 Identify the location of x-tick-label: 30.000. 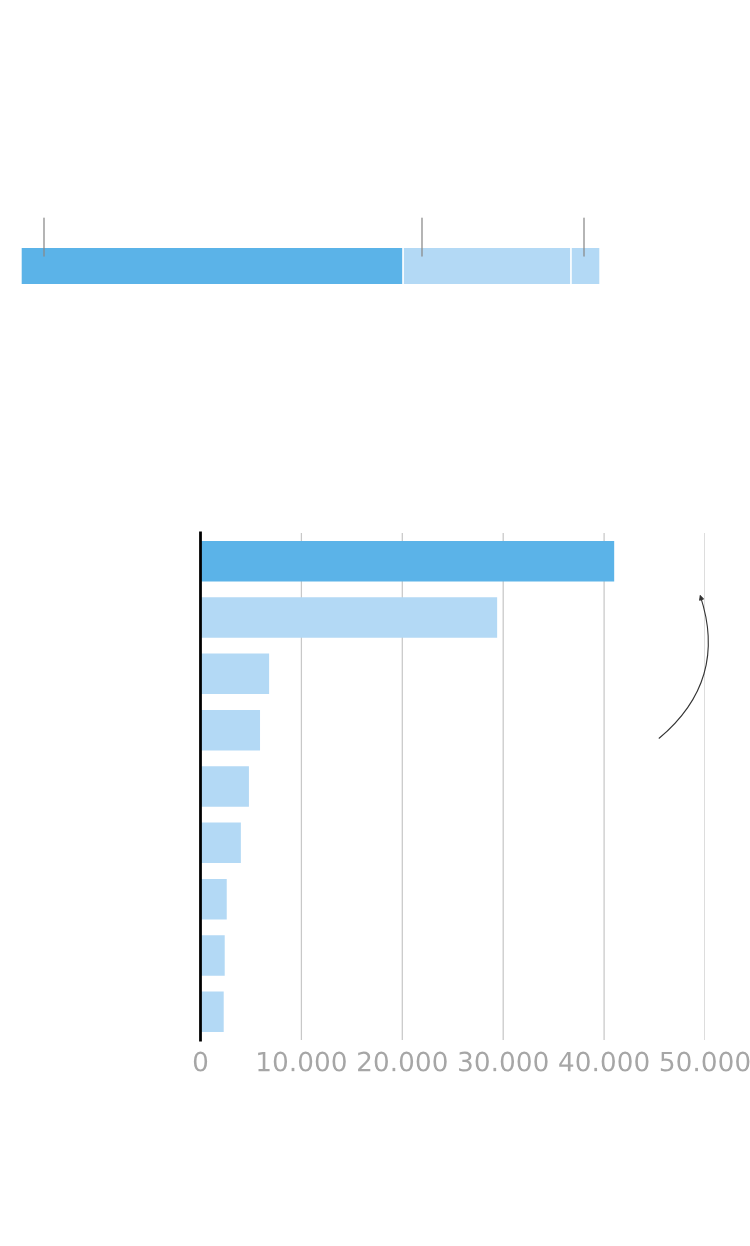
(503, 1061).